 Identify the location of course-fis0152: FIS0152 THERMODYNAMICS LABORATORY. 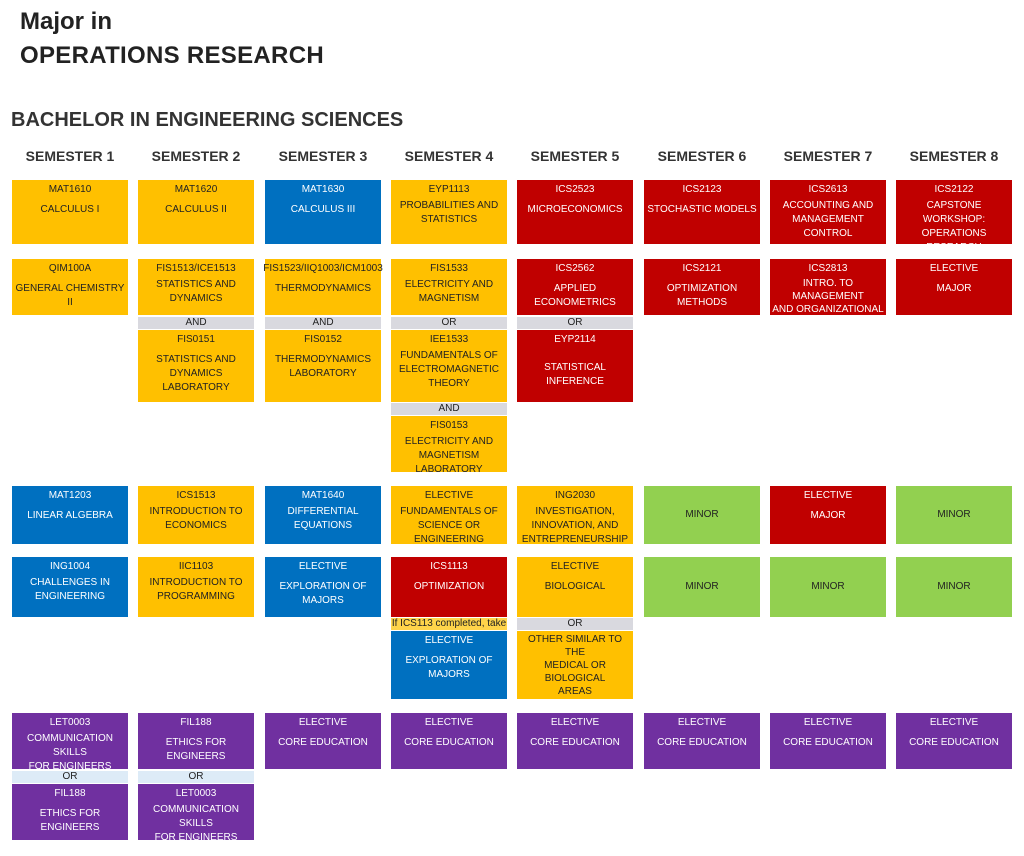
(323, 366).